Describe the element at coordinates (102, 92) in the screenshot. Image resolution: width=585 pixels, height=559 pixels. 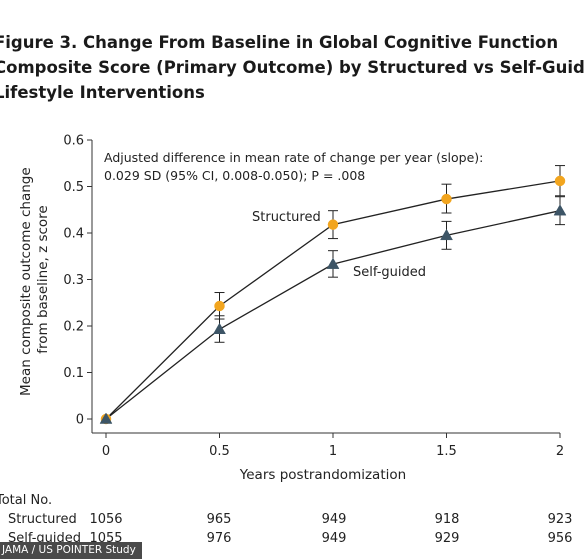
I see `figure-title-line-3: Lifestyle Interventions` at that location.